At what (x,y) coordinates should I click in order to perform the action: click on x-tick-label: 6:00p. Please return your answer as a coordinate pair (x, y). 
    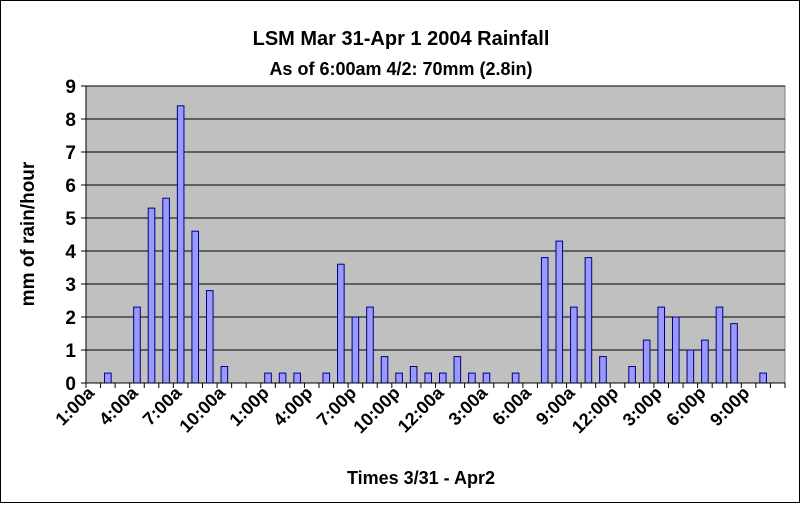
    Looking at the image, I should click on (685, 406).